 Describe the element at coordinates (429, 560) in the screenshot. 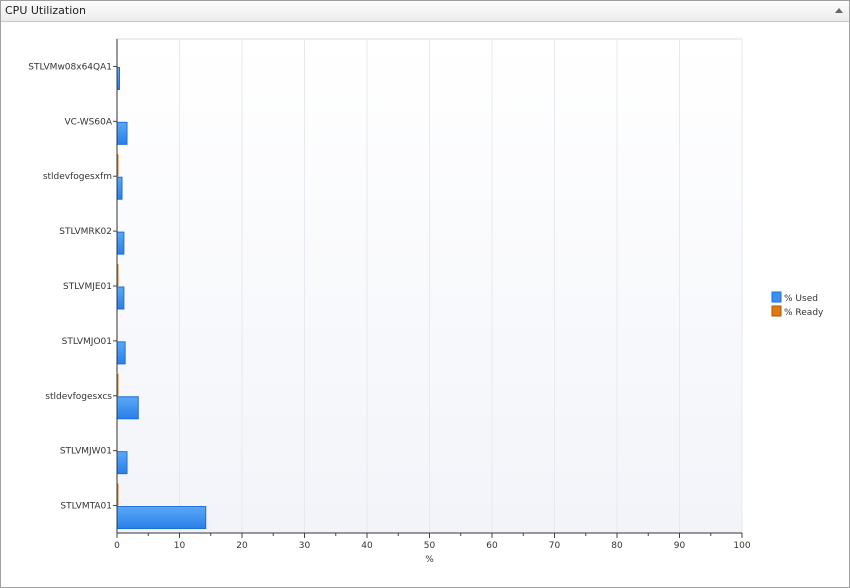

I see `x-axis-label: %` at that location.